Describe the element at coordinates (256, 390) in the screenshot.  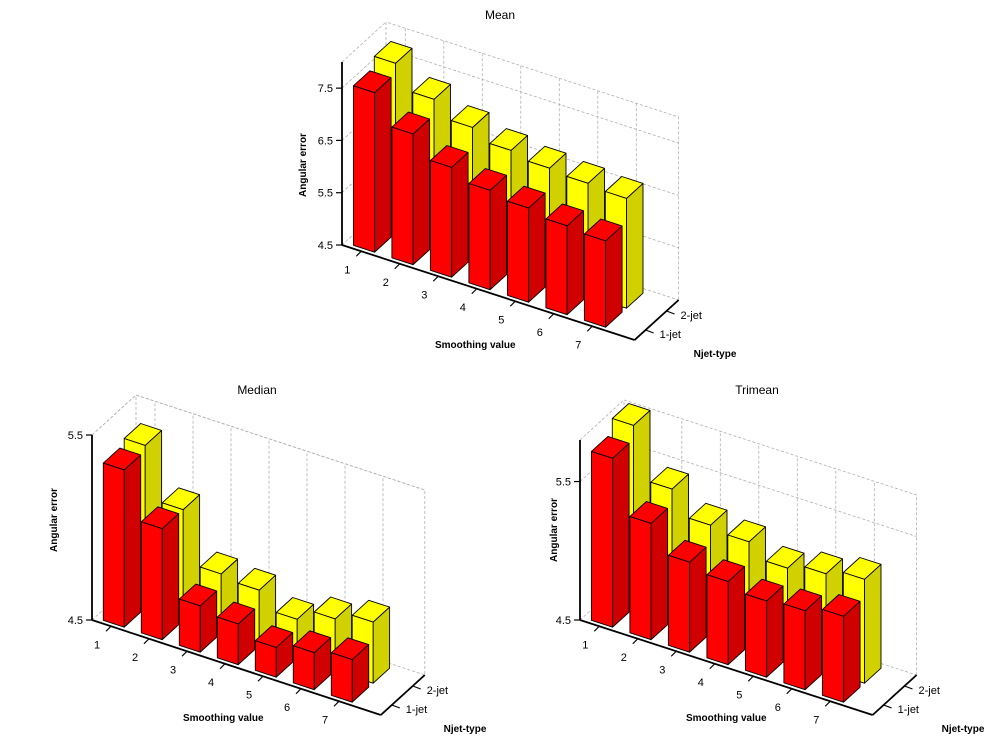
I see `chart-title: Median` at that location.